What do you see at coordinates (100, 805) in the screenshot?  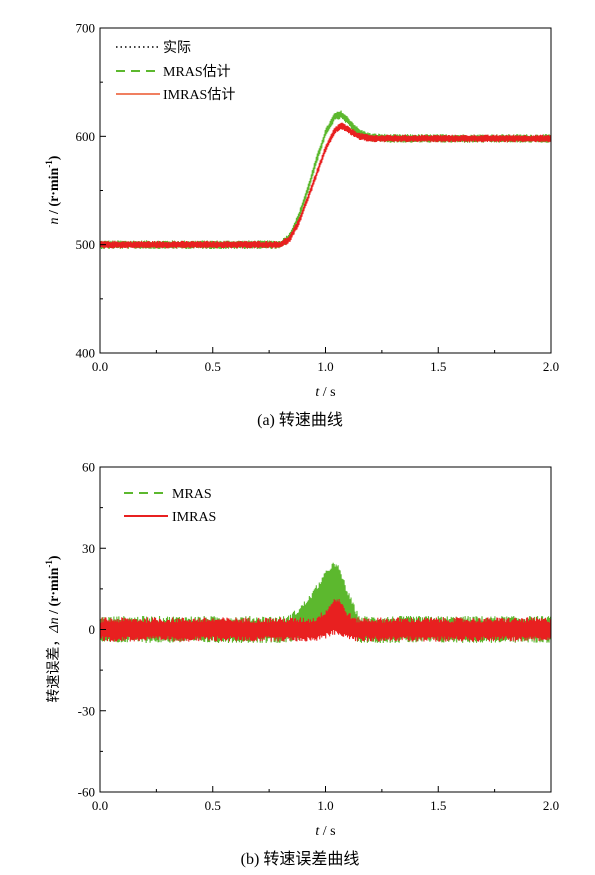 I see `speed-error-x-tick-label: 0.0` at bounding box center [100, 805].